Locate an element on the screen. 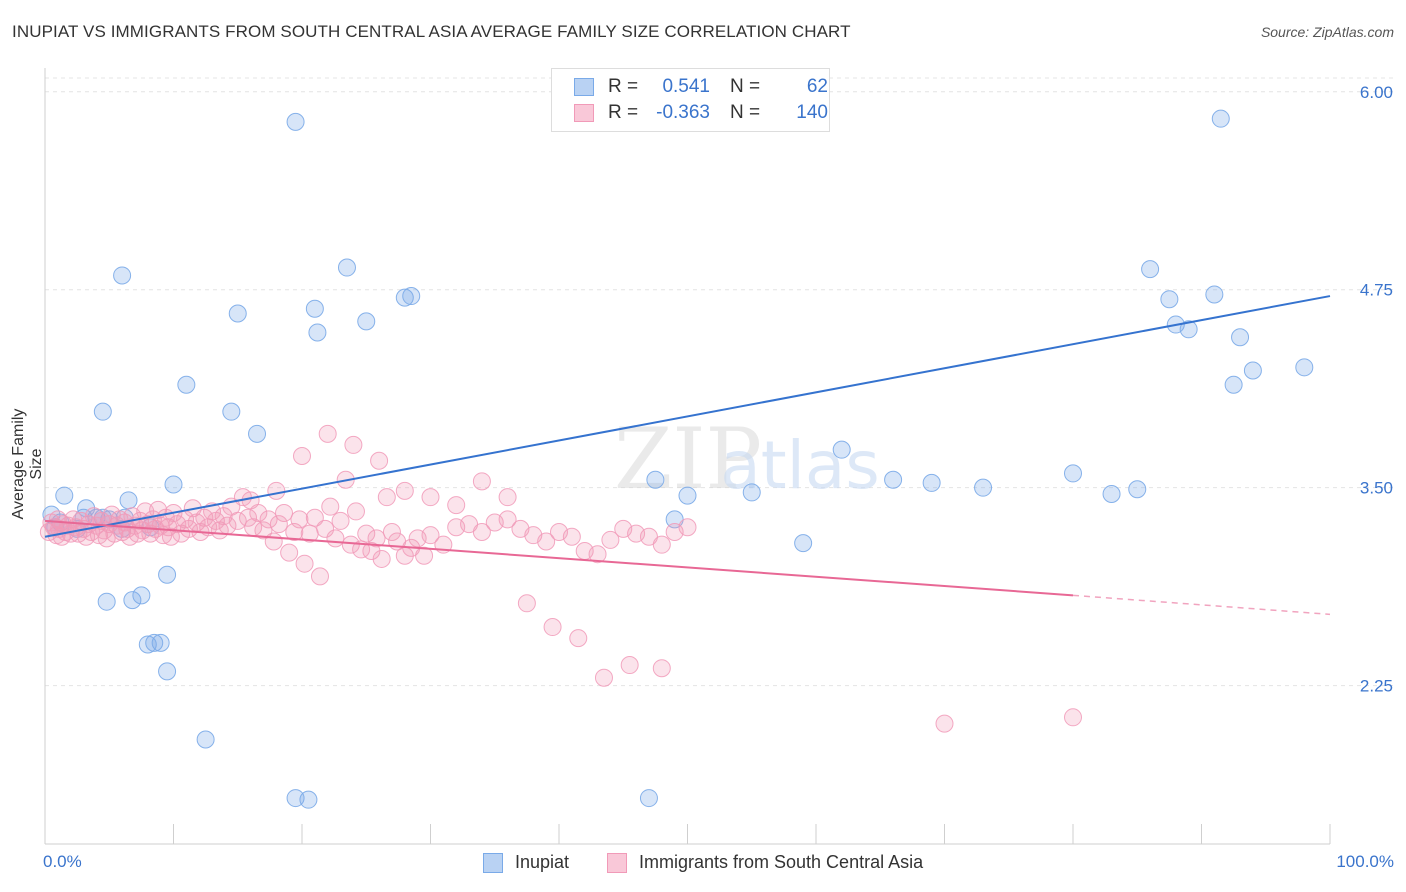 The height and width of the screenshot is (892, 1406). watermark-atlas: atlas is located at coordinates (800, 465).